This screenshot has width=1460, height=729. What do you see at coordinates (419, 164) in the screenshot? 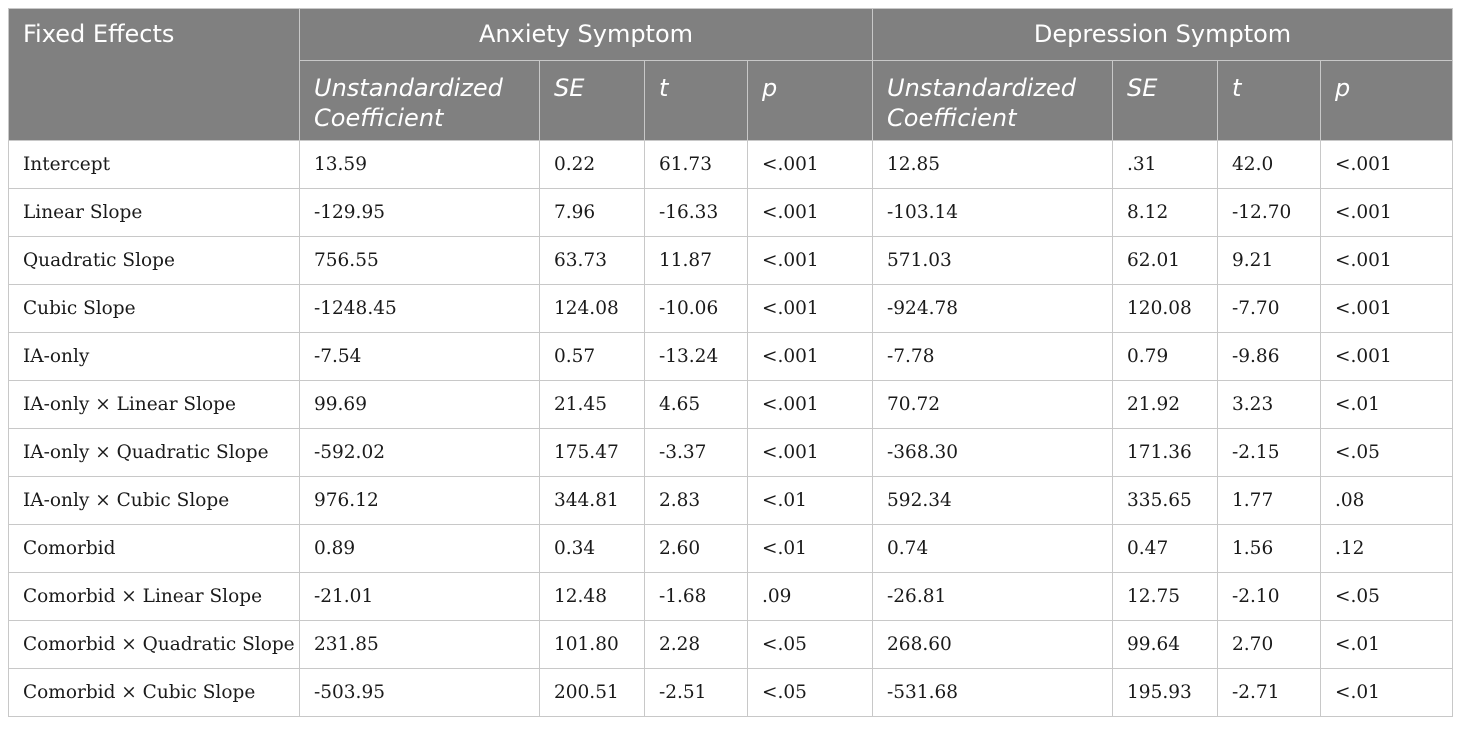
I see `table-cell: 13.59` at bounding box center [419, 164].